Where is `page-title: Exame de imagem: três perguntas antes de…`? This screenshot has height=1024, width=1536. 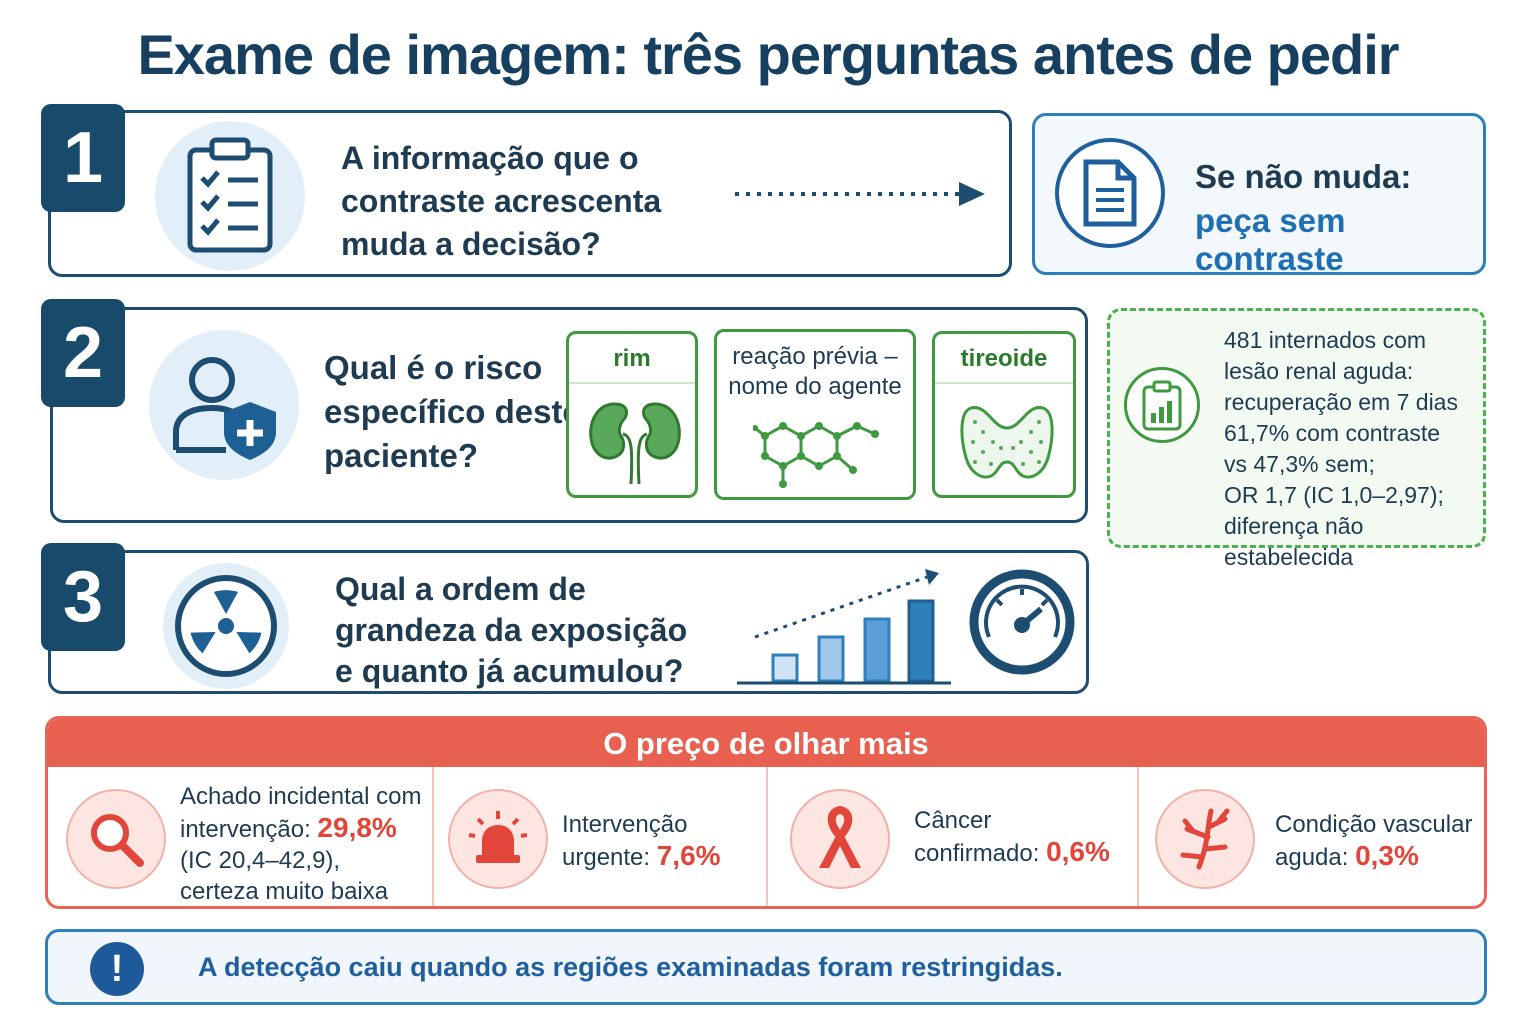
page-title: Exame de imagem: três perguntas antes de… is located at coordinates (768, 54).